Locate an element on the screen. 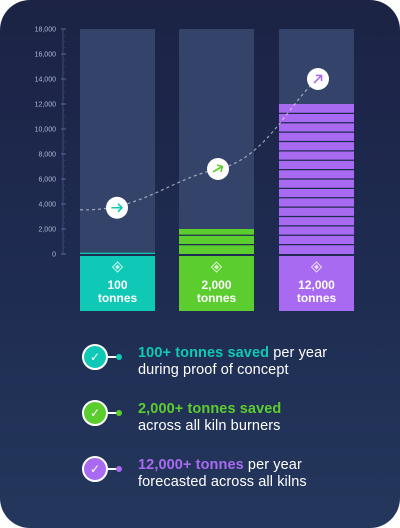  y-tick-label: 0 is located at coordinates (54, 255).